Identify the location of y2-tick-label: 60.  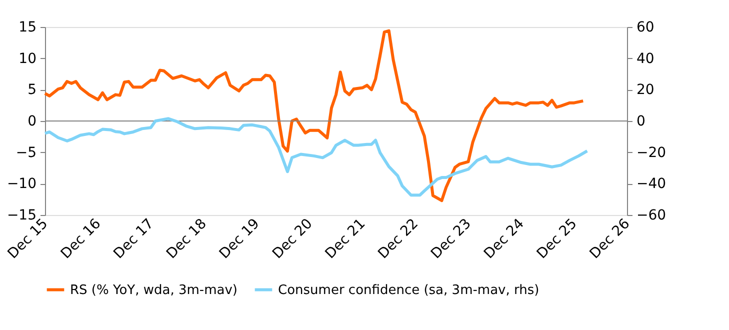
(645, 28).